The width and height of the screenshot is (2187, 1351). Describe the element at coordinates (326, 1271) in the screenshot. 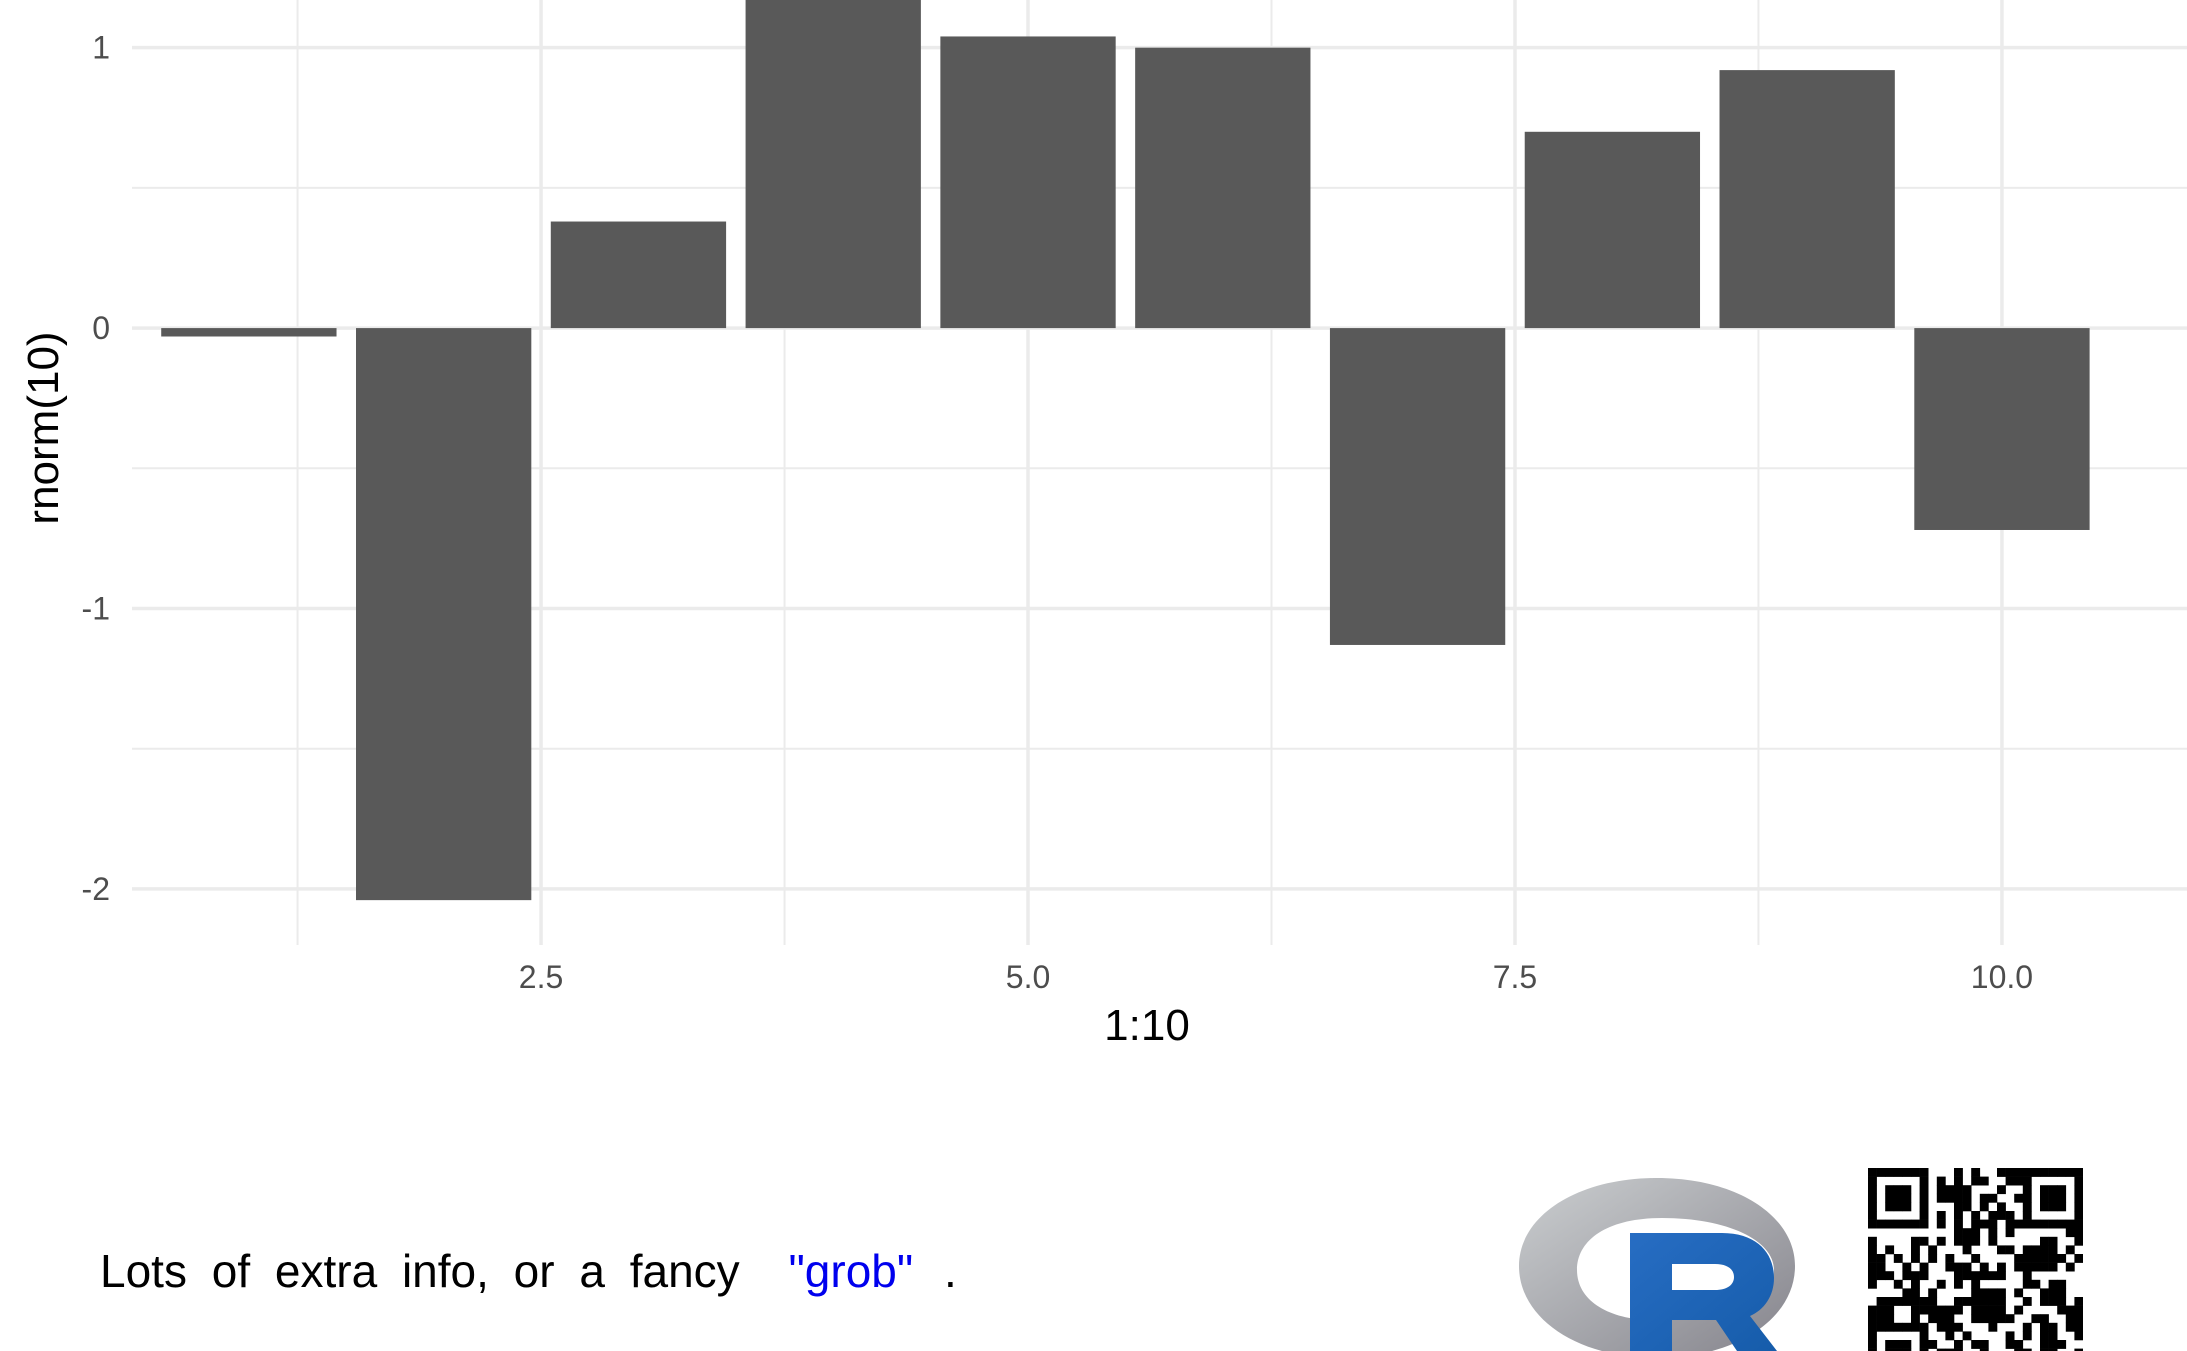

I see `caption-word: extra` at that location.